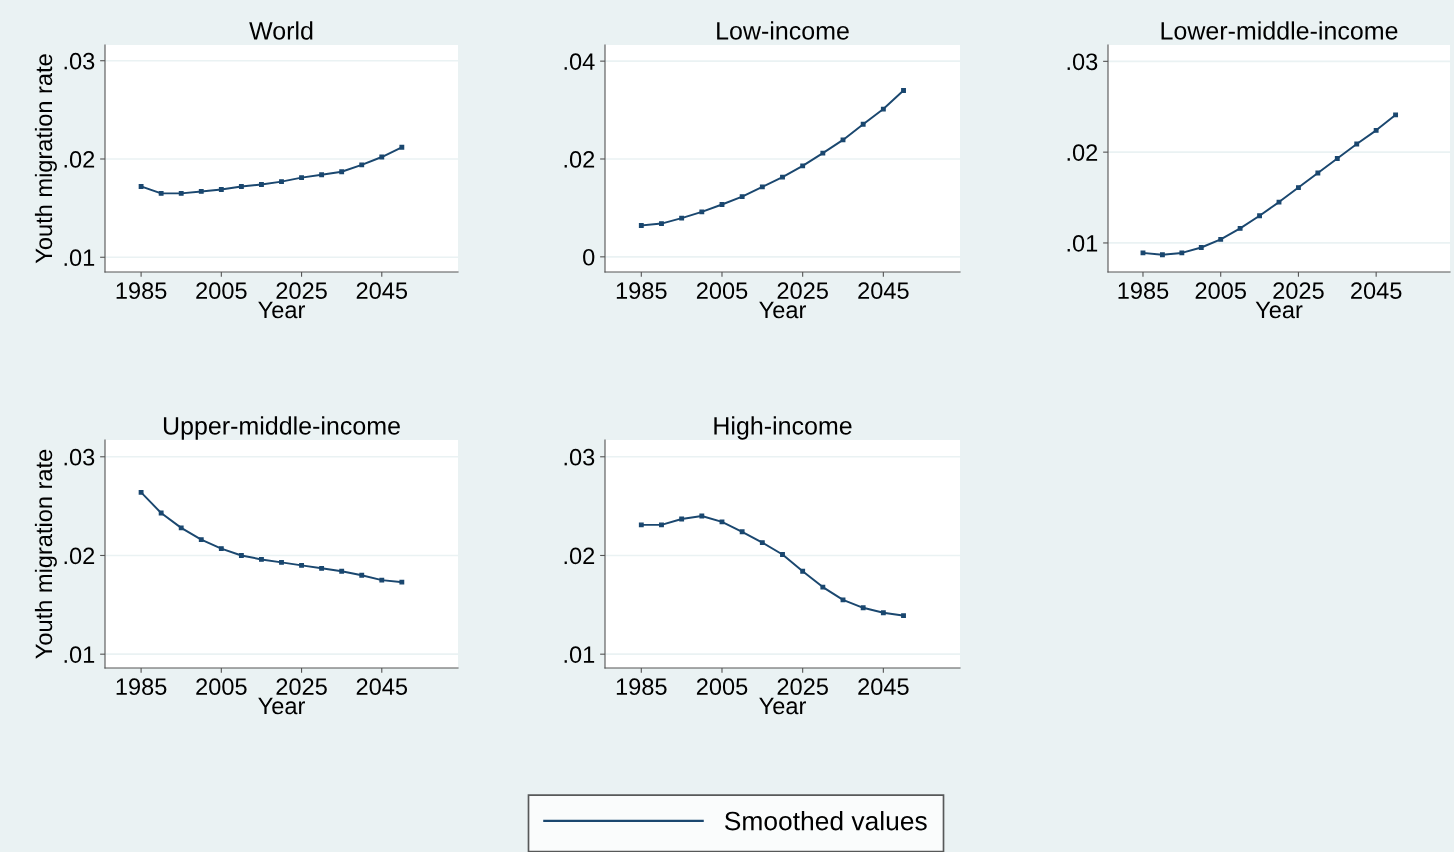  Describe the element at coordinates (1279, 30) in the screenshot. I see `chart-title: Lower-middle-income` at that location.